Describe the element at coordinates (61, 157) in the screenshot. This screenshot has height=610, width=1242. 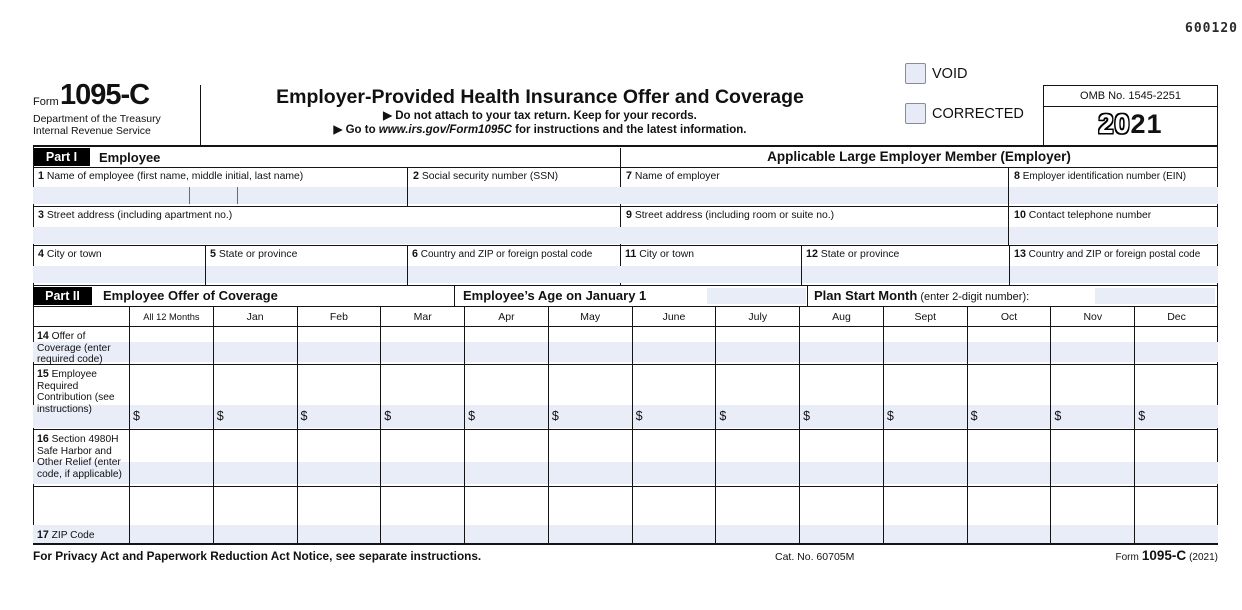
I see `part1-badge: Part I` at that location.